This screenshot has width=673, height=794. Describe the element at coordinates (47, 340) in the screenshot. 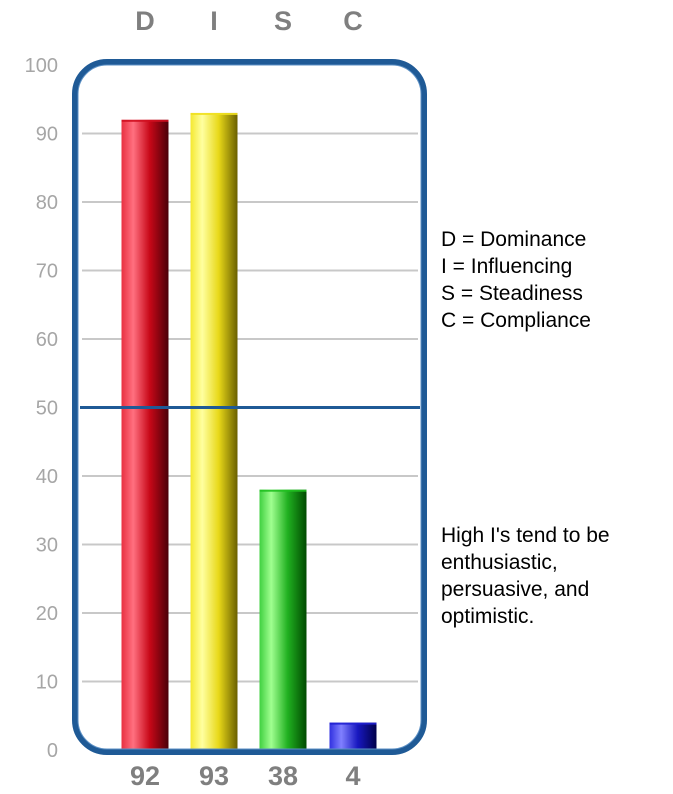

I see `y-tick-label: 60` at that location.